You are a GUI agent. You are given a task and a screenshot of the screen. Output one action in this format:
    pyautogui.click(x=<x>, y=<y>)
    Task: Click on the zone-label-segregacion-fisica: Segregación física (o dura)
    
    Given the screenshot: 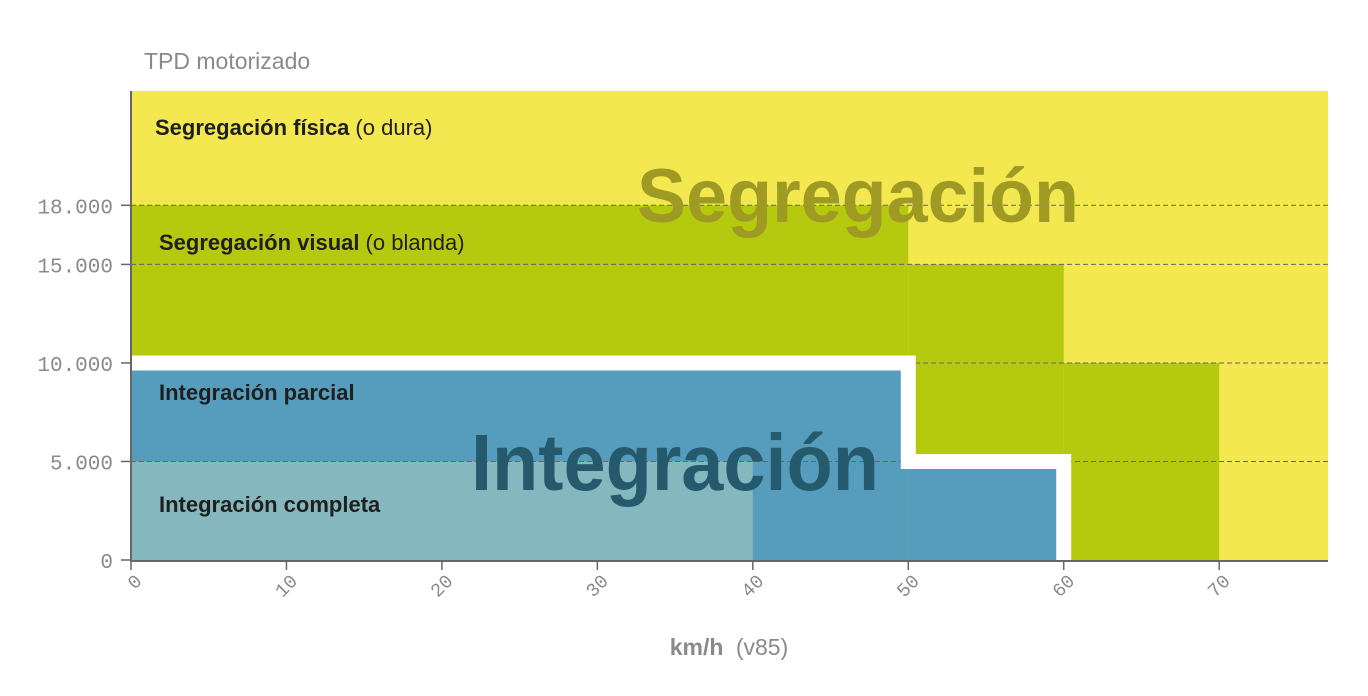 What is the action you would take?
    pyautogui.click(x=293, y=127)
    